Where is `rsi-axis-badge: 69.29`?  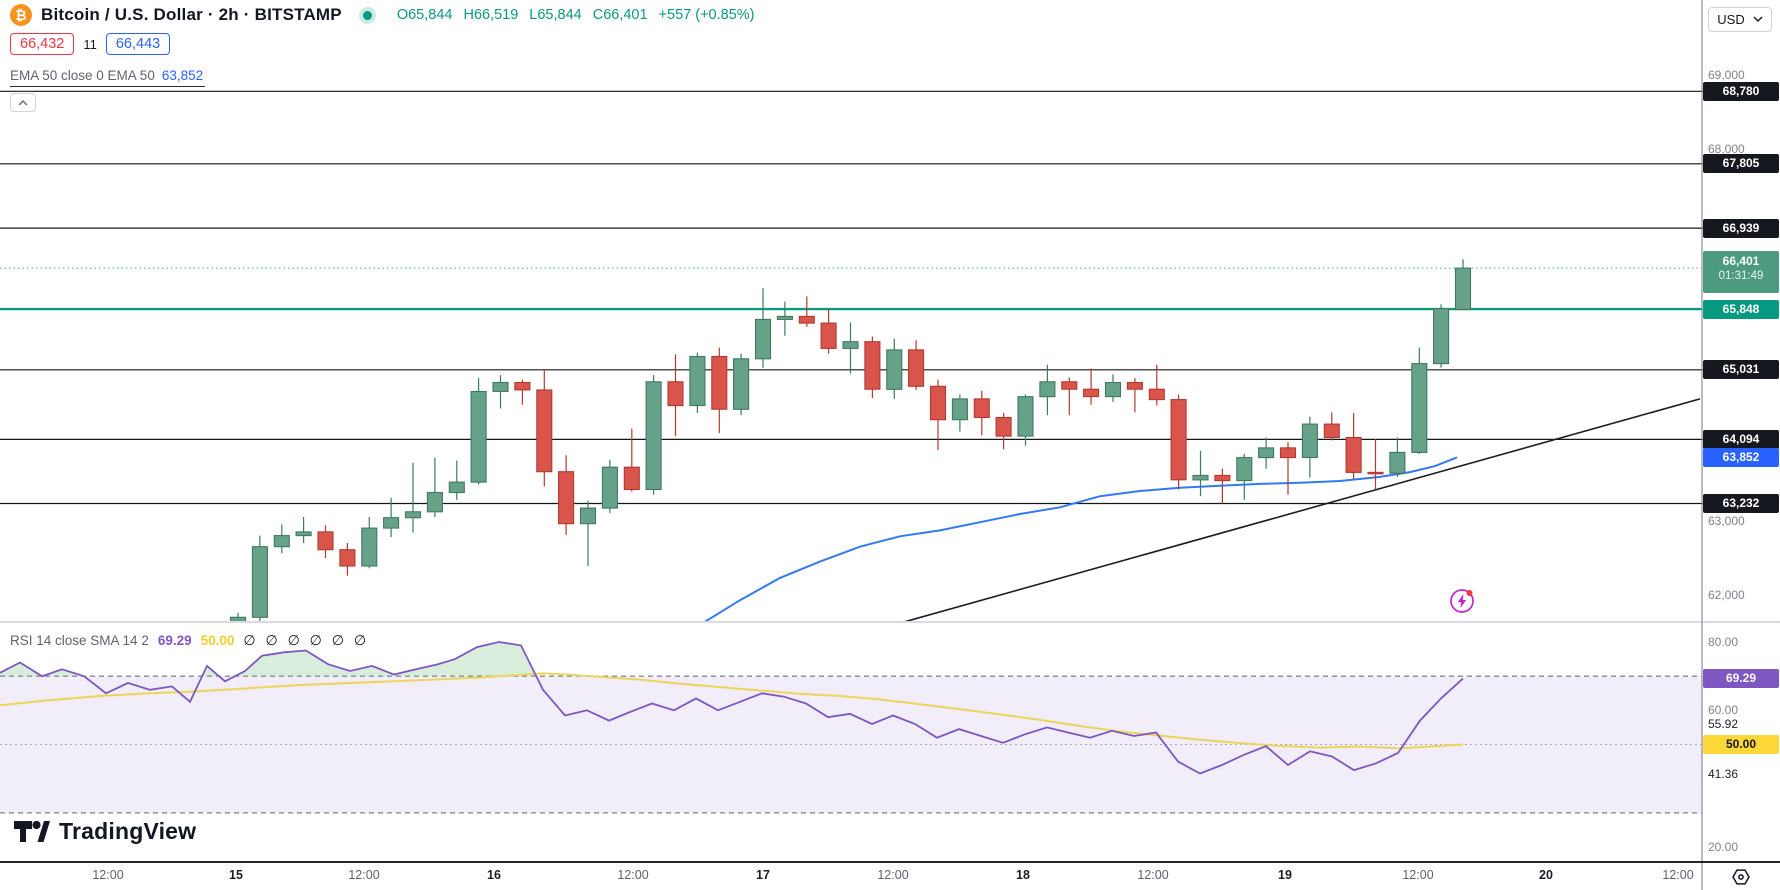
rsi-axis-badge: 69.29 is located at coordinates (1741, 679).